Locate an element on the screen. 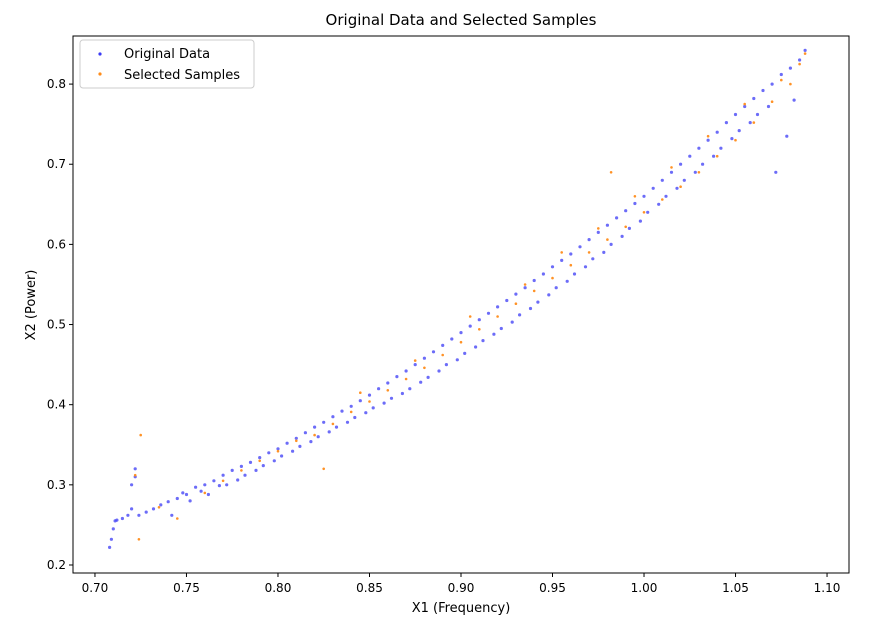 This screenshot has height=625, width=889. y-tick-label: 0.6 is located at coordinates (56, 244).